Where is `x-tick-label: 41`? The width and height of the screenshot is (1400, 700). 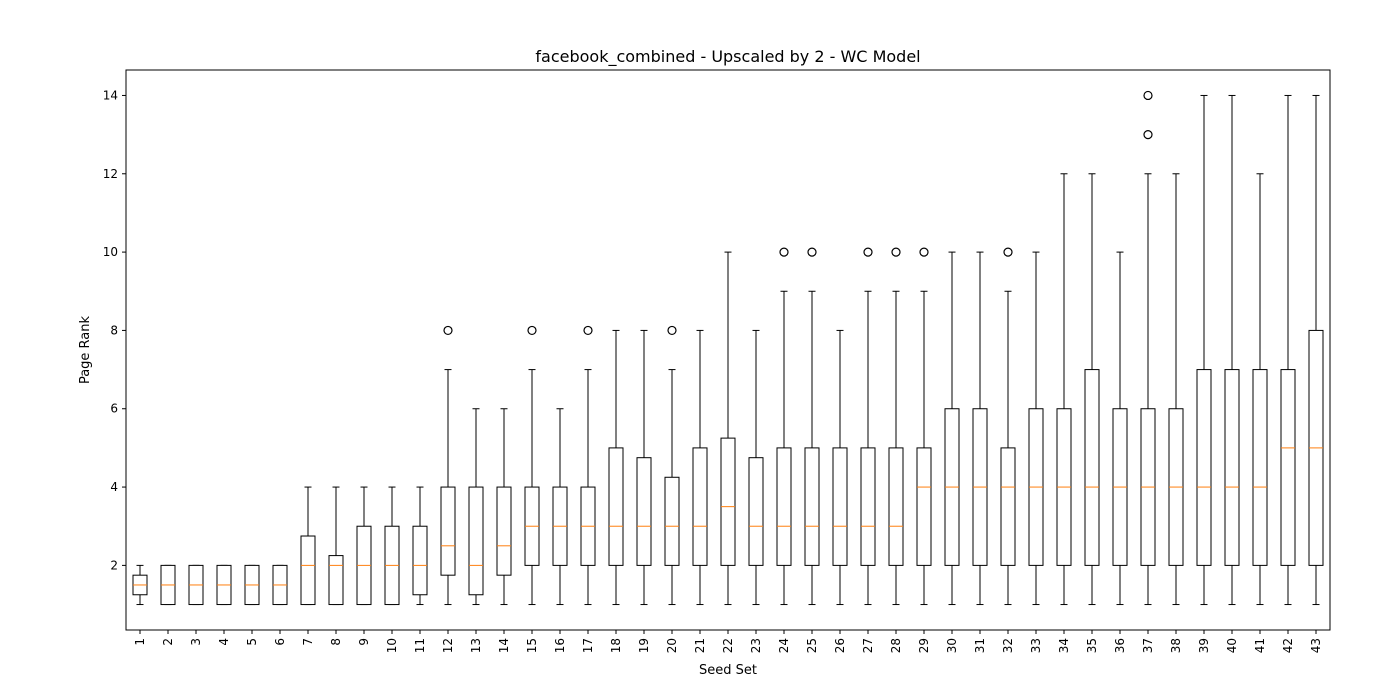 x-tick-label: 41 is located at coordinates (1260, 645).